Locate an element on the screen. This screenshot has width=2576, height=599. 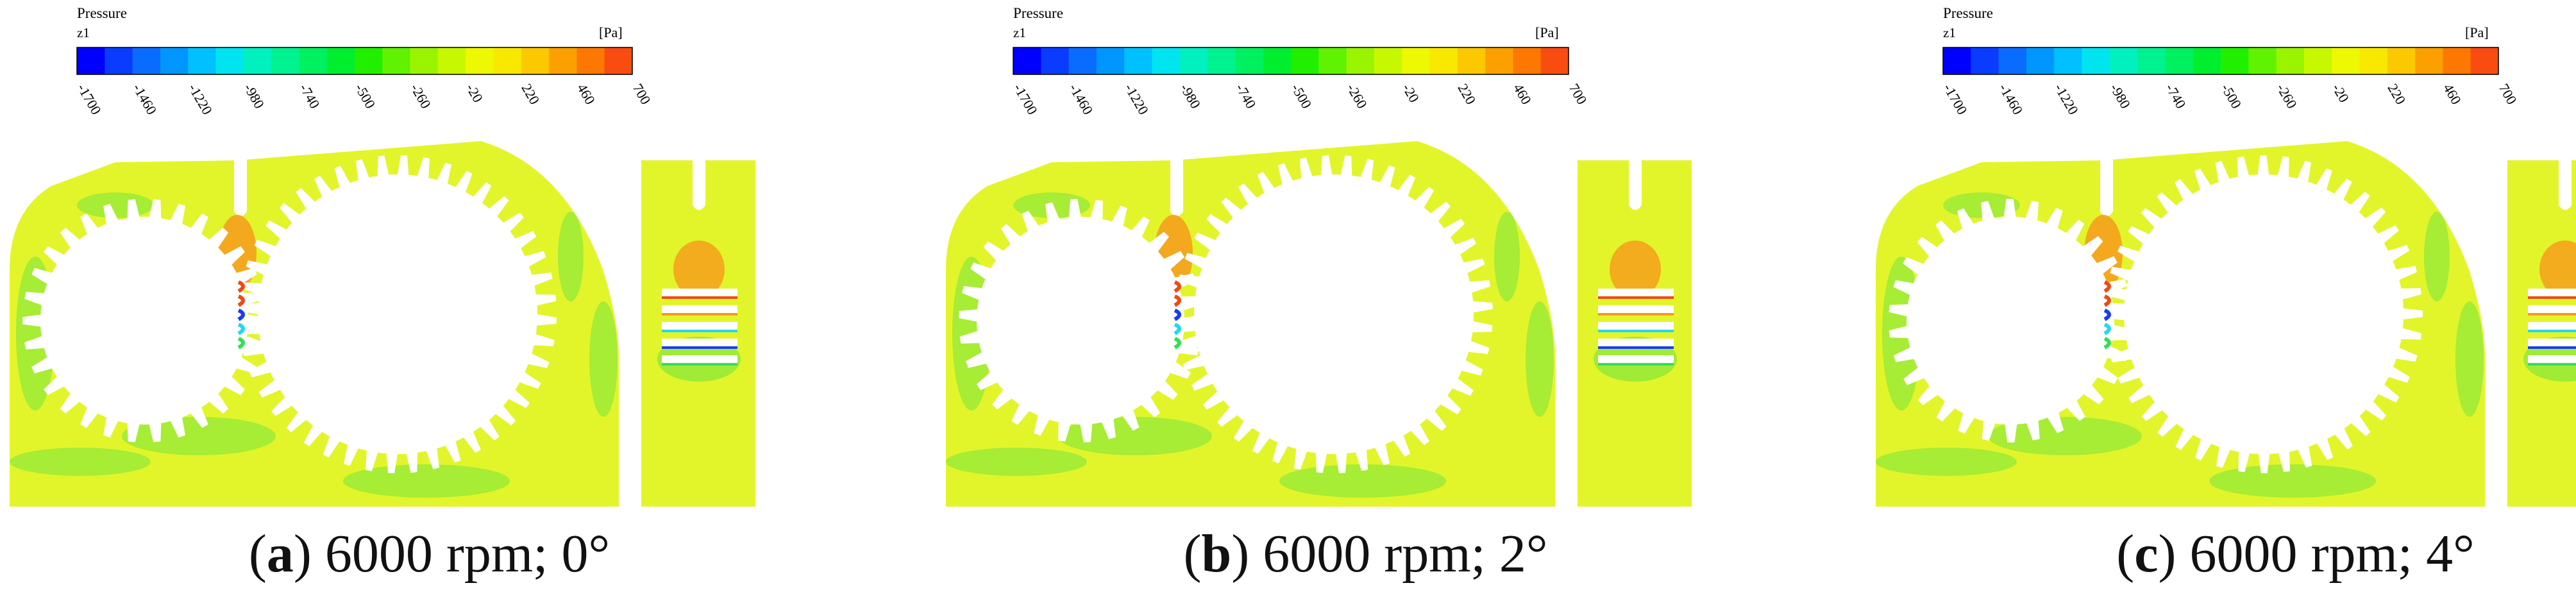
caption-letter: a is located at coordinates (280, 554).